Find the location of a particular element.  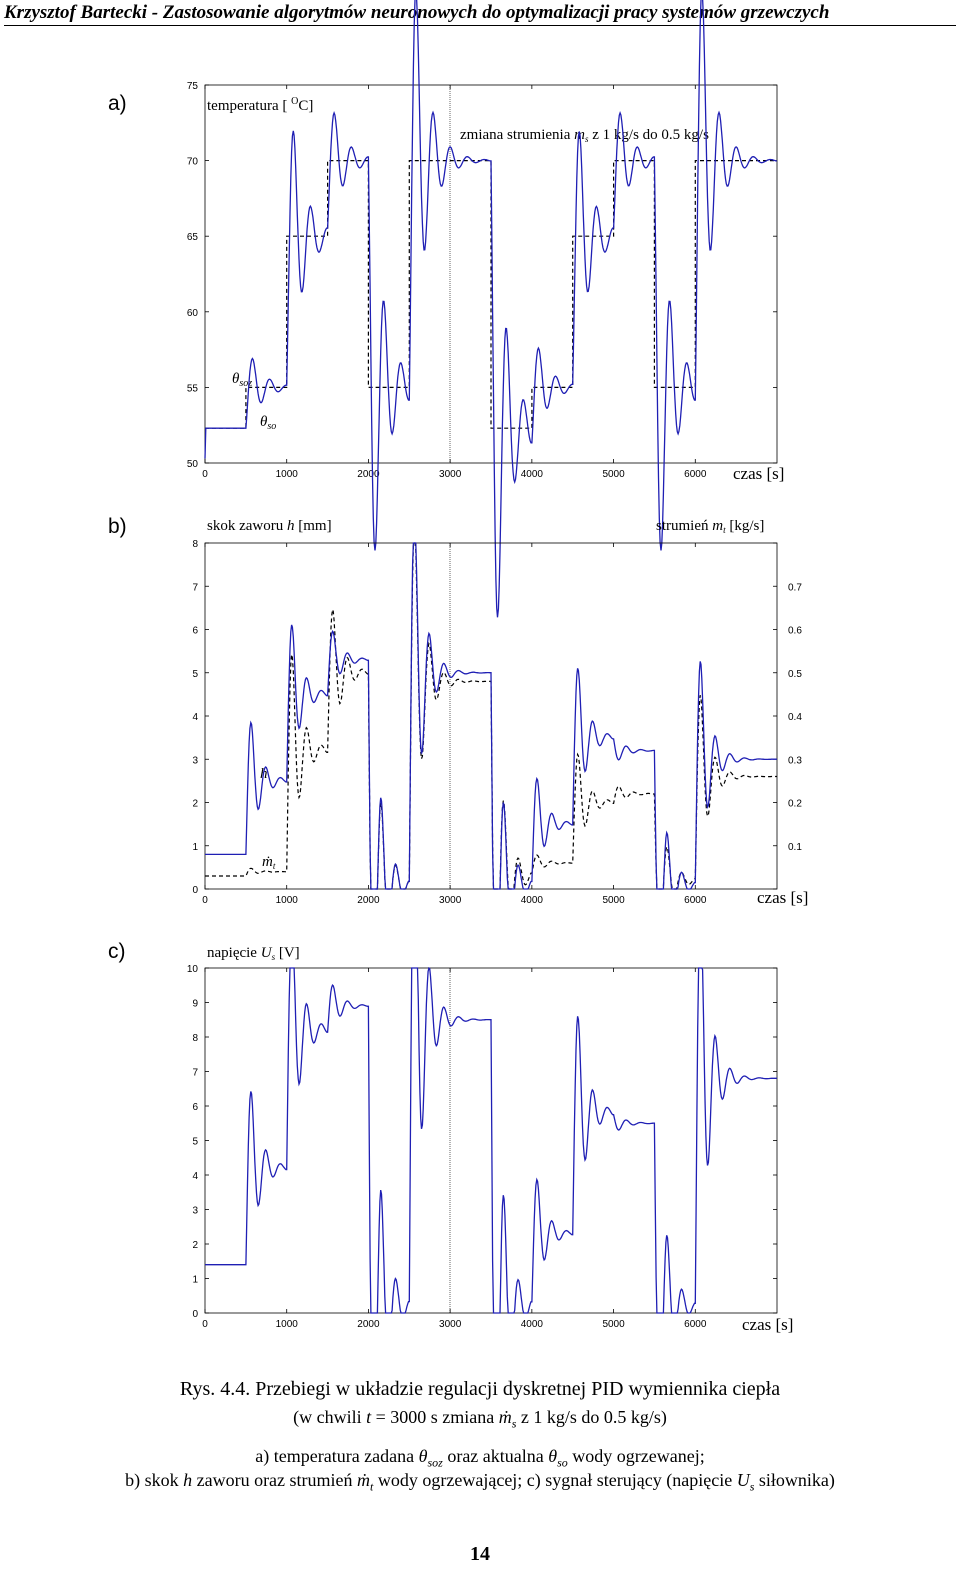

page-number: 14 is located at coordinates (480, 1554).